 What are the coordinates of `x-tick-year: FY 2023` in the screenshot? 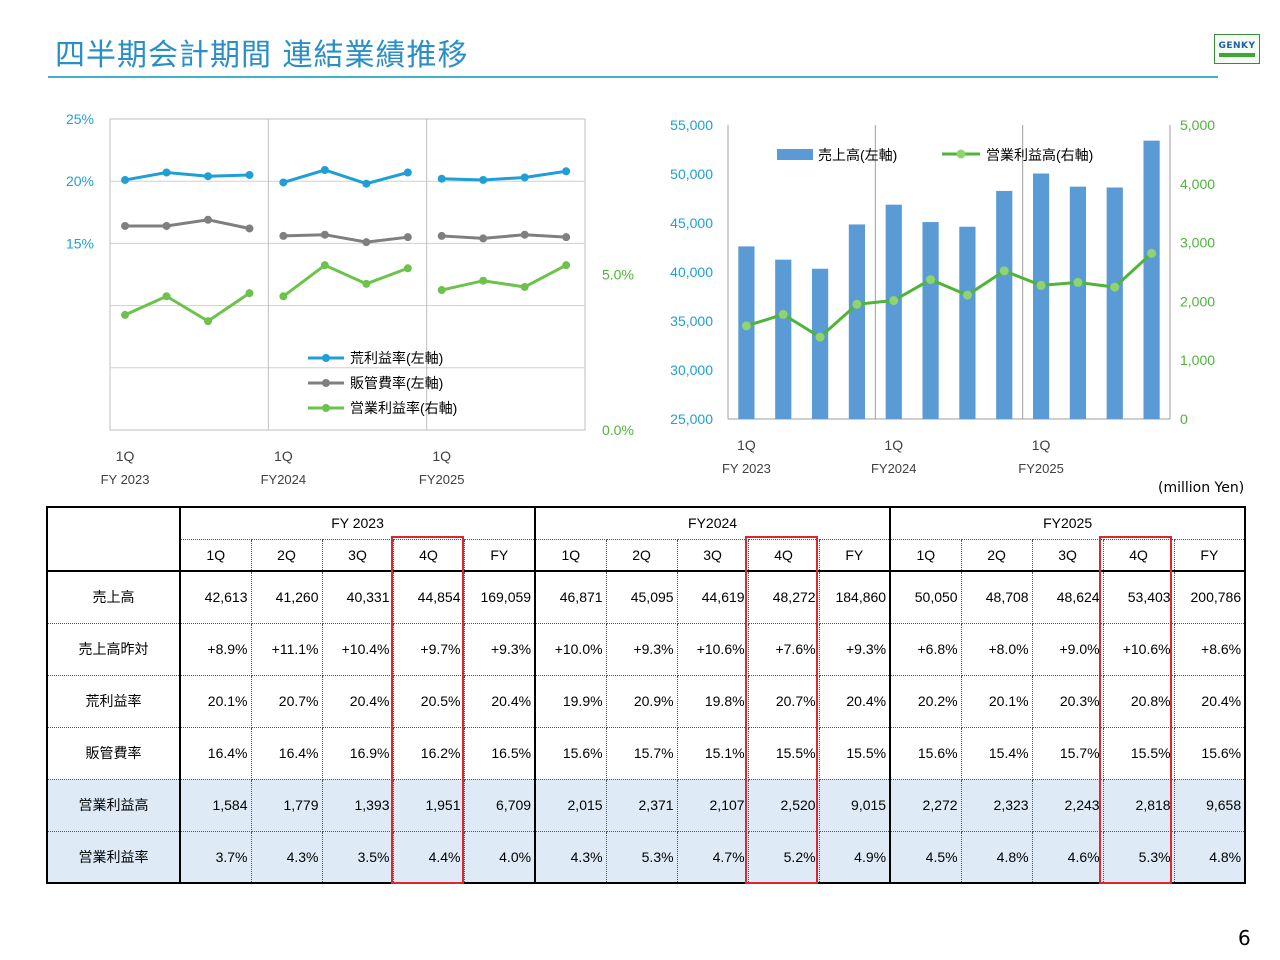 It's located at (746, 468).